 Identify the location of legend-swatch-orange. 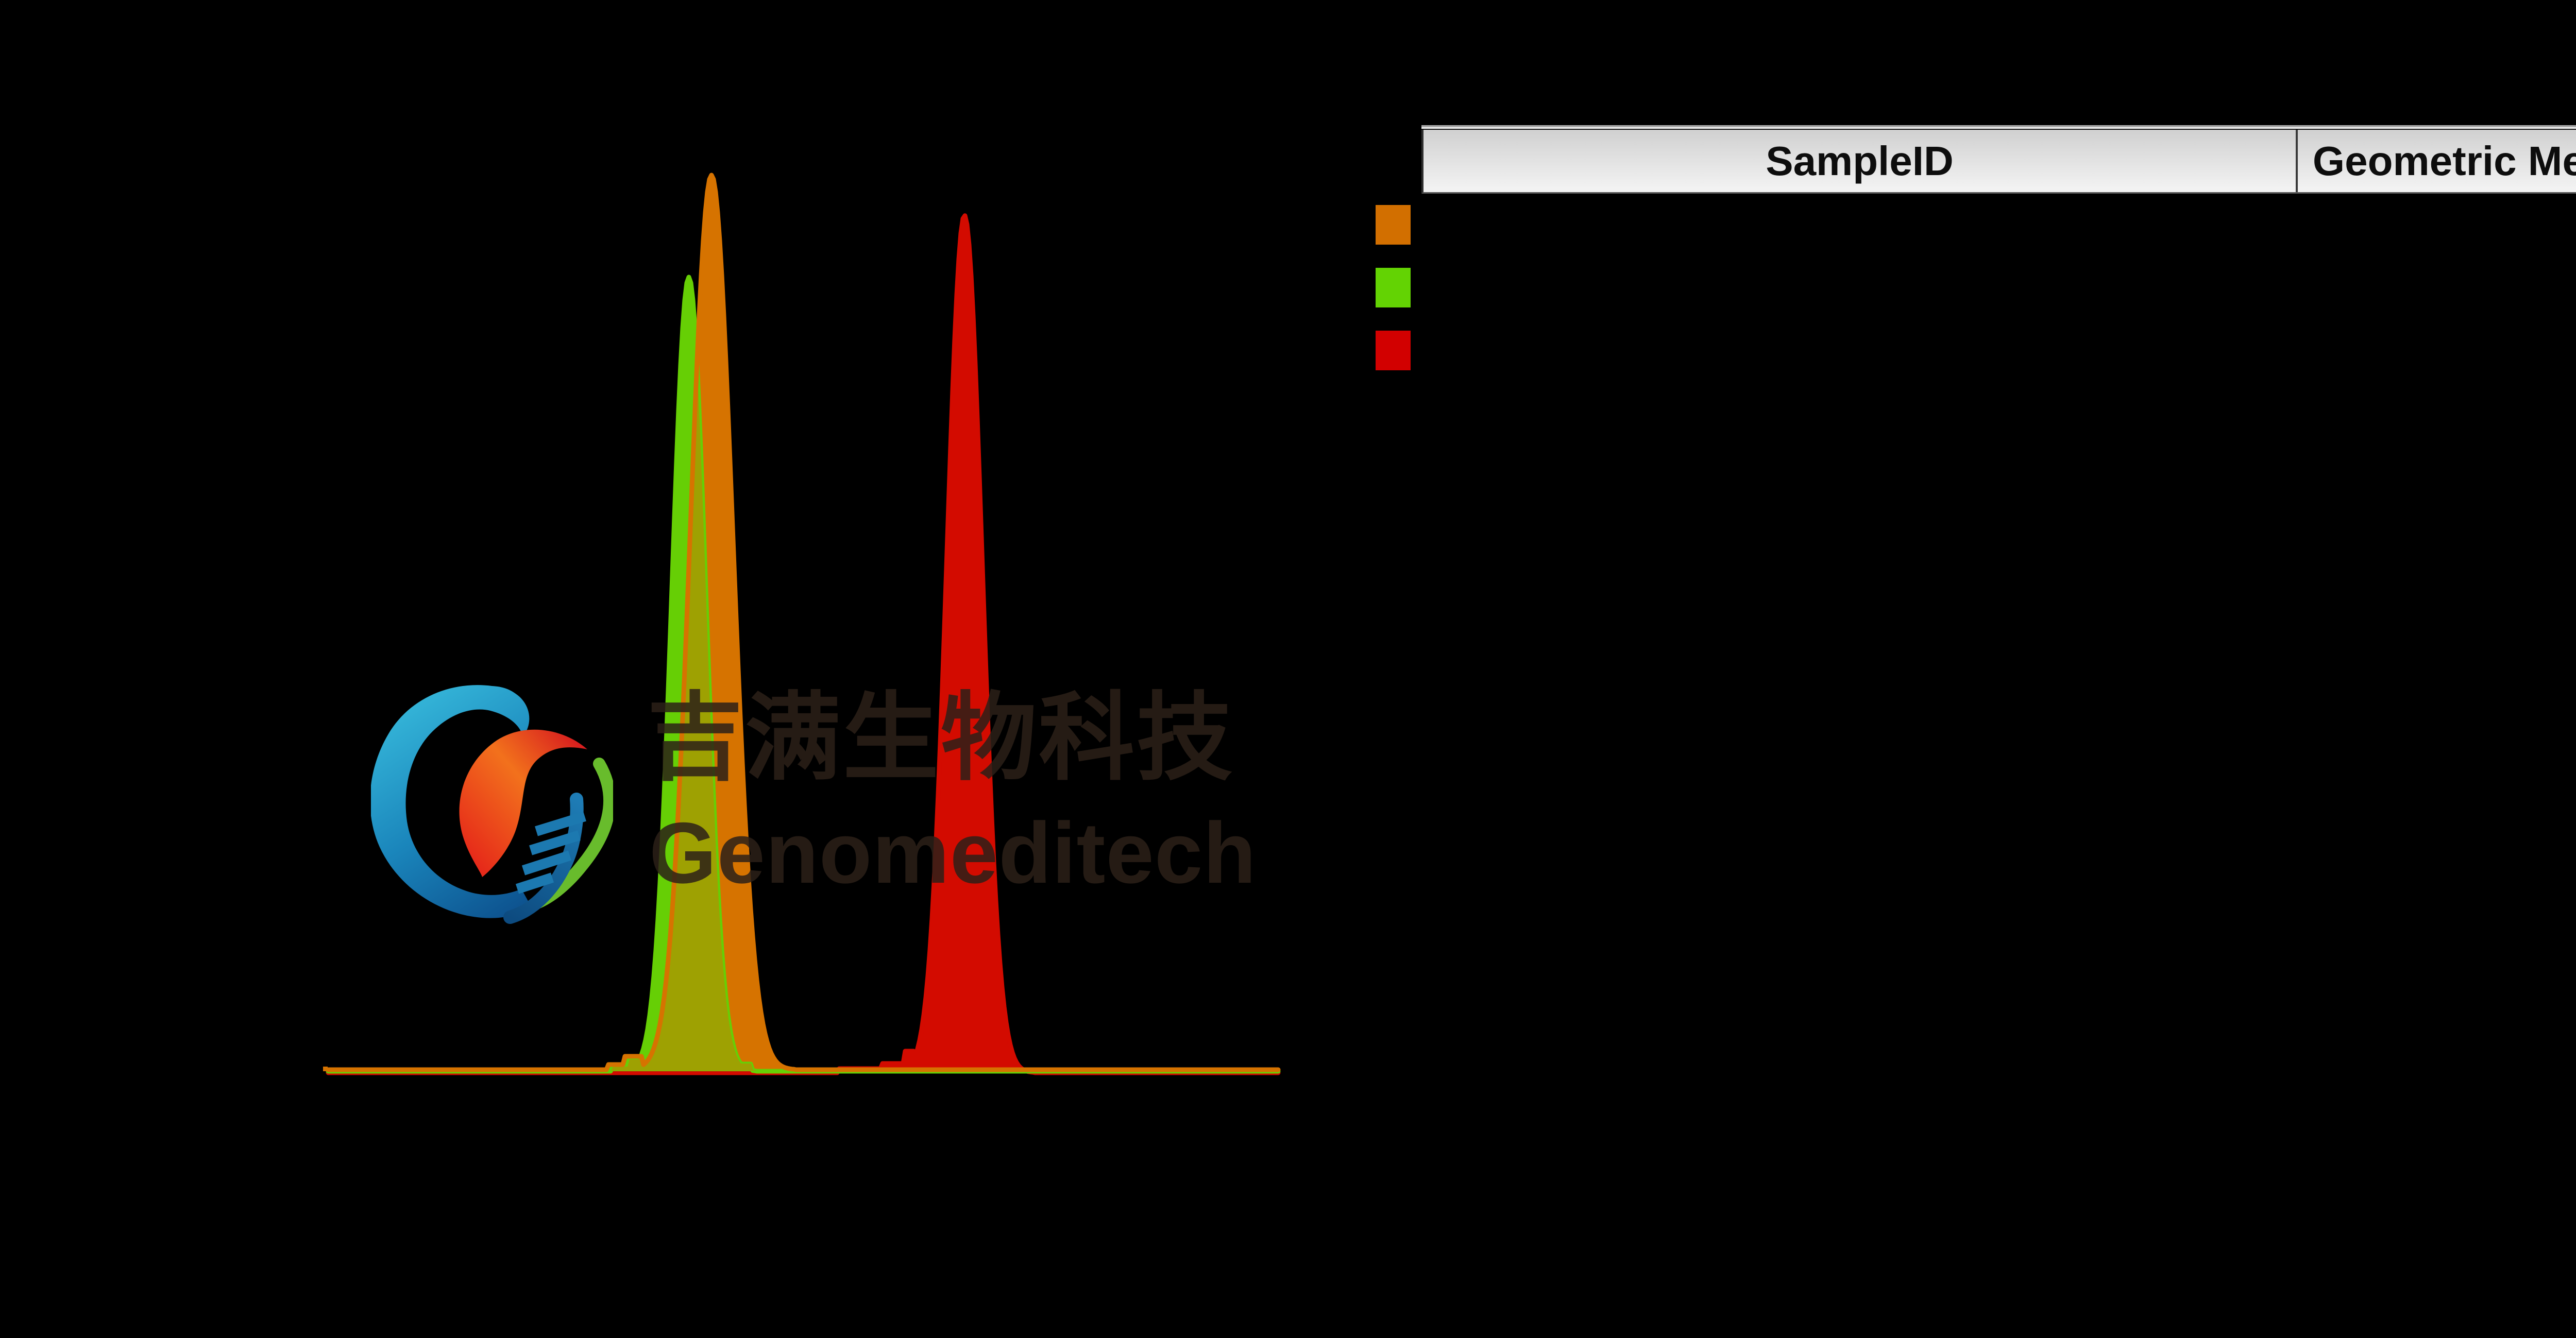
(1394, 225).